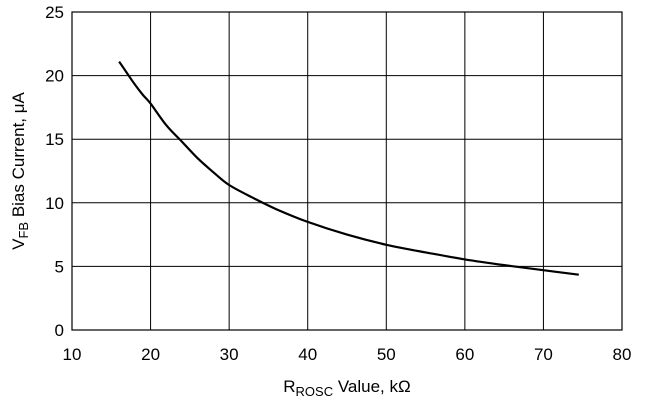 This screenshot has height=404, width=652. Describe the element at coordinates (289, 386) in the screenshot. I see `x-axis-label-main: R` at that location.